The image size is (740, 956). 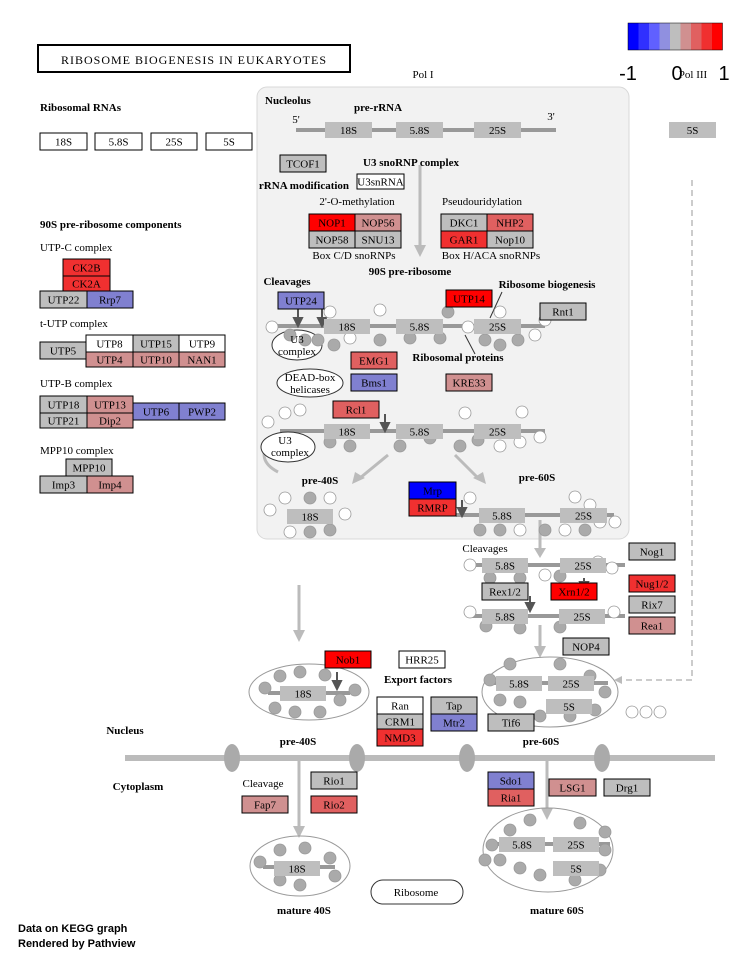 What do you see at coordinates (432, 490) in the screenshot?
I see `gene-mrp: Mrp` at bounding box center [432, 490].